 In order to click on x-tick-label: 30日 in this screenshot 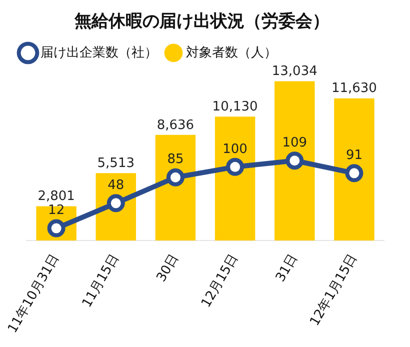, I will do `click(168, 268)`.